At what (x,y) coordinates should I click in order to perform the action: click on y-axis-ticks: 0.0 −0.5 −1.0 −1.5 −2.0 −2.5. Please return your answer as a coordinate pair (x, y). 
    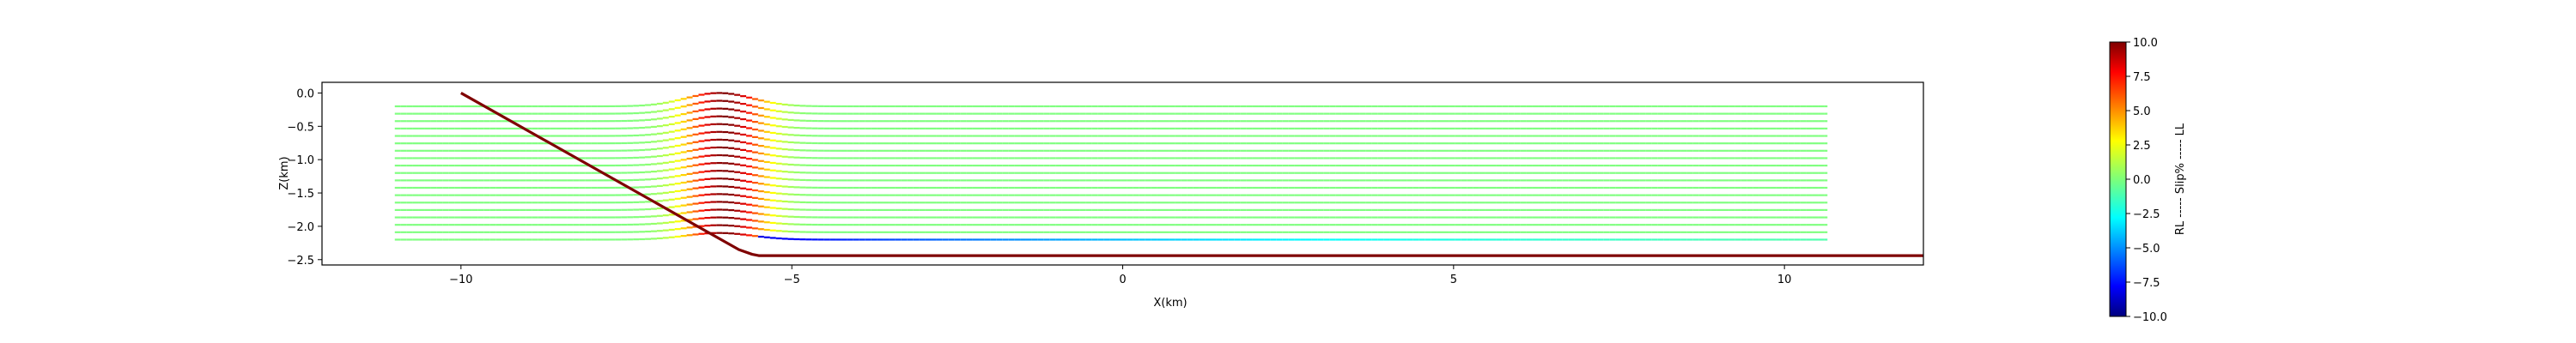
    Looking at the image, I should click on (304, 178).